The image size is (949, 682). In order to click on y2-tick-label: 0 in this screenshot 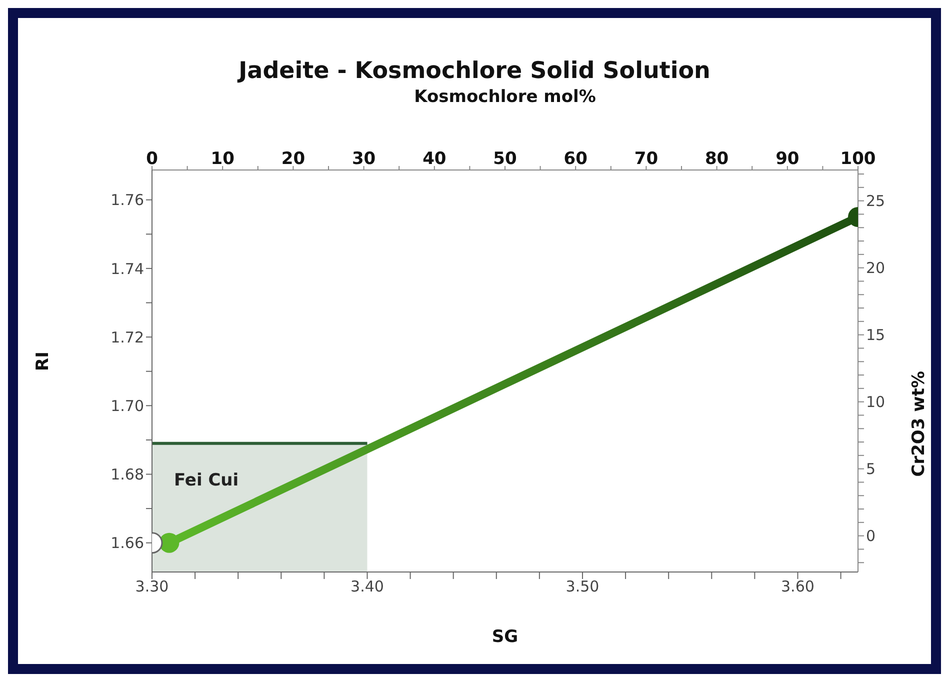, I will do `click(871, 536)`.